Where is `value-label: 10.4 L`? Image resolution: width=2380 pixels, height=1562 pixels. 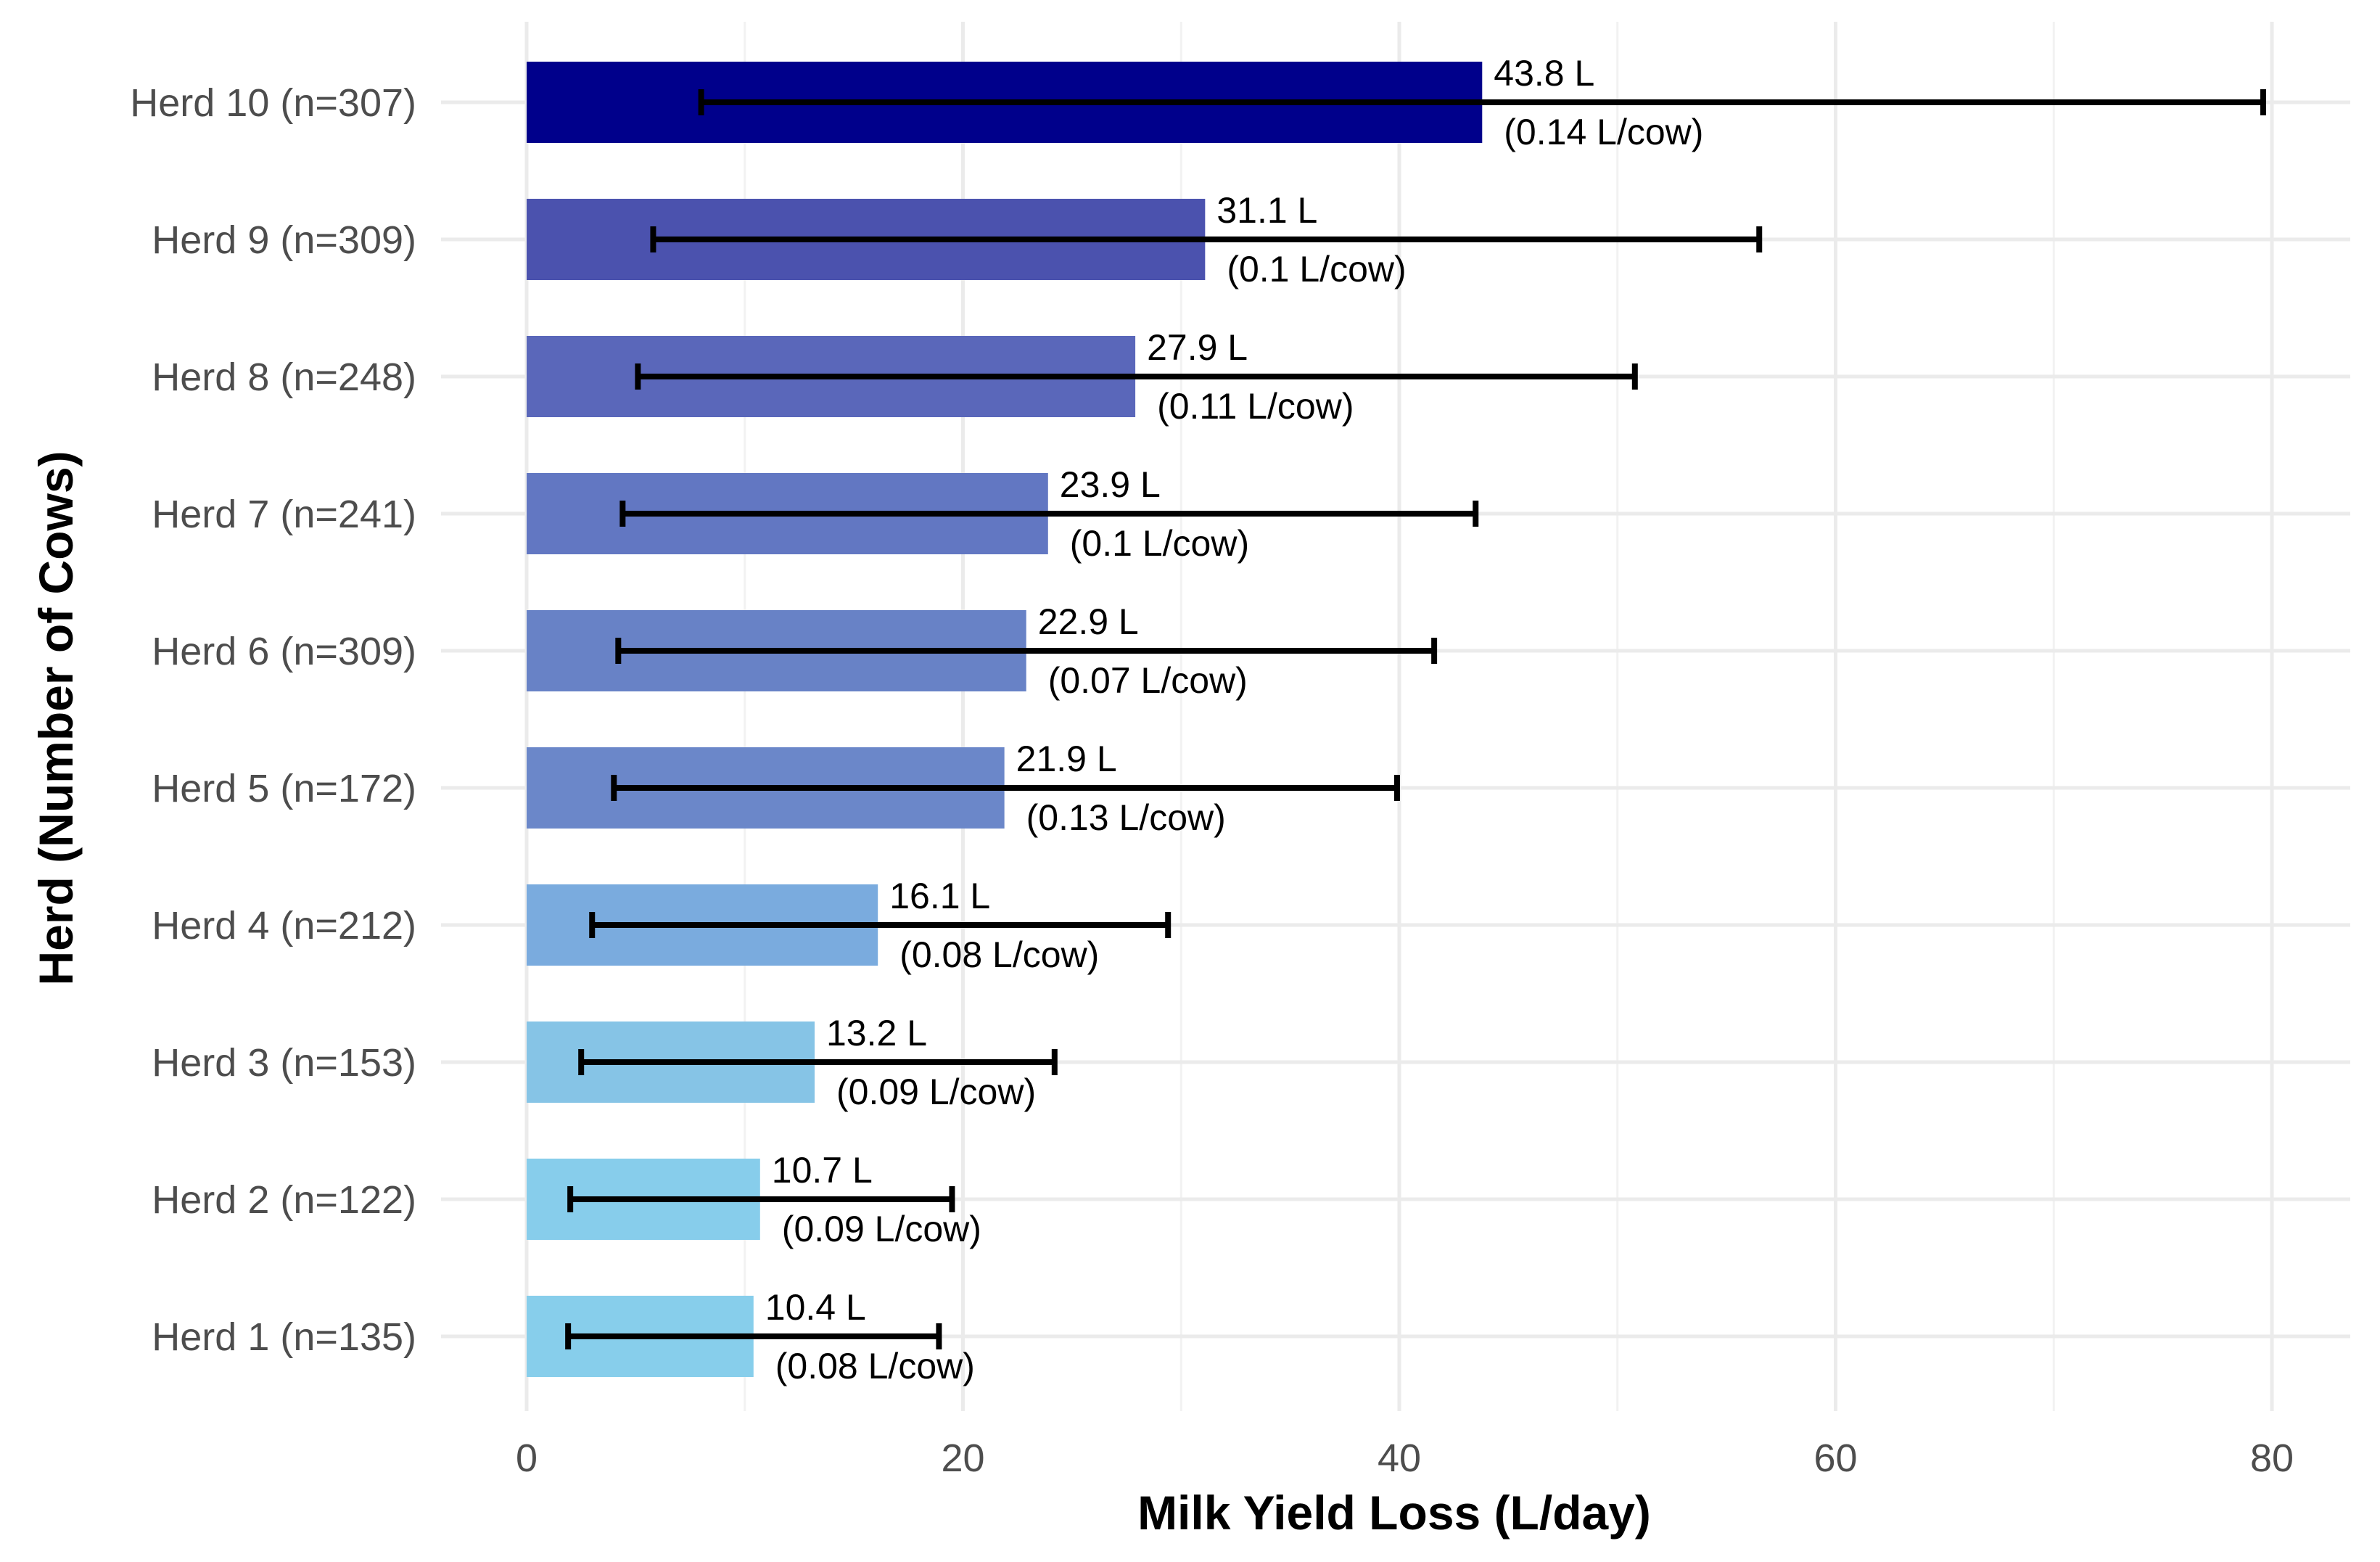 value-label: 10.4 L is located at coordinates (815, 1307).